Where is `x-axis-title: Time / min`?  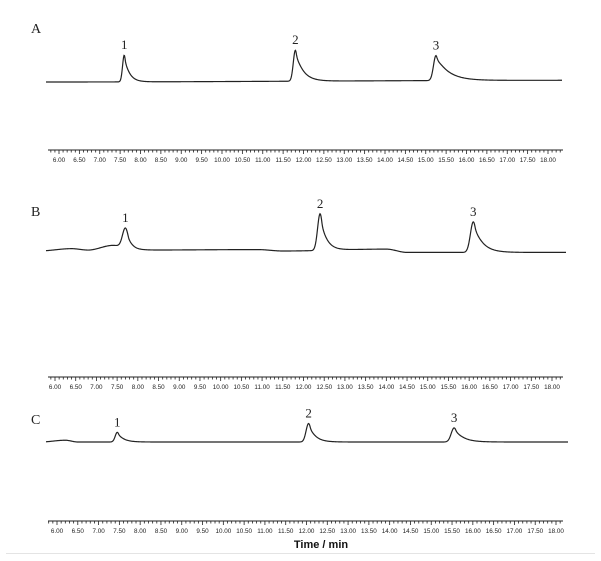
x-axis-title: Time / min is located at coordinates (321, 545).